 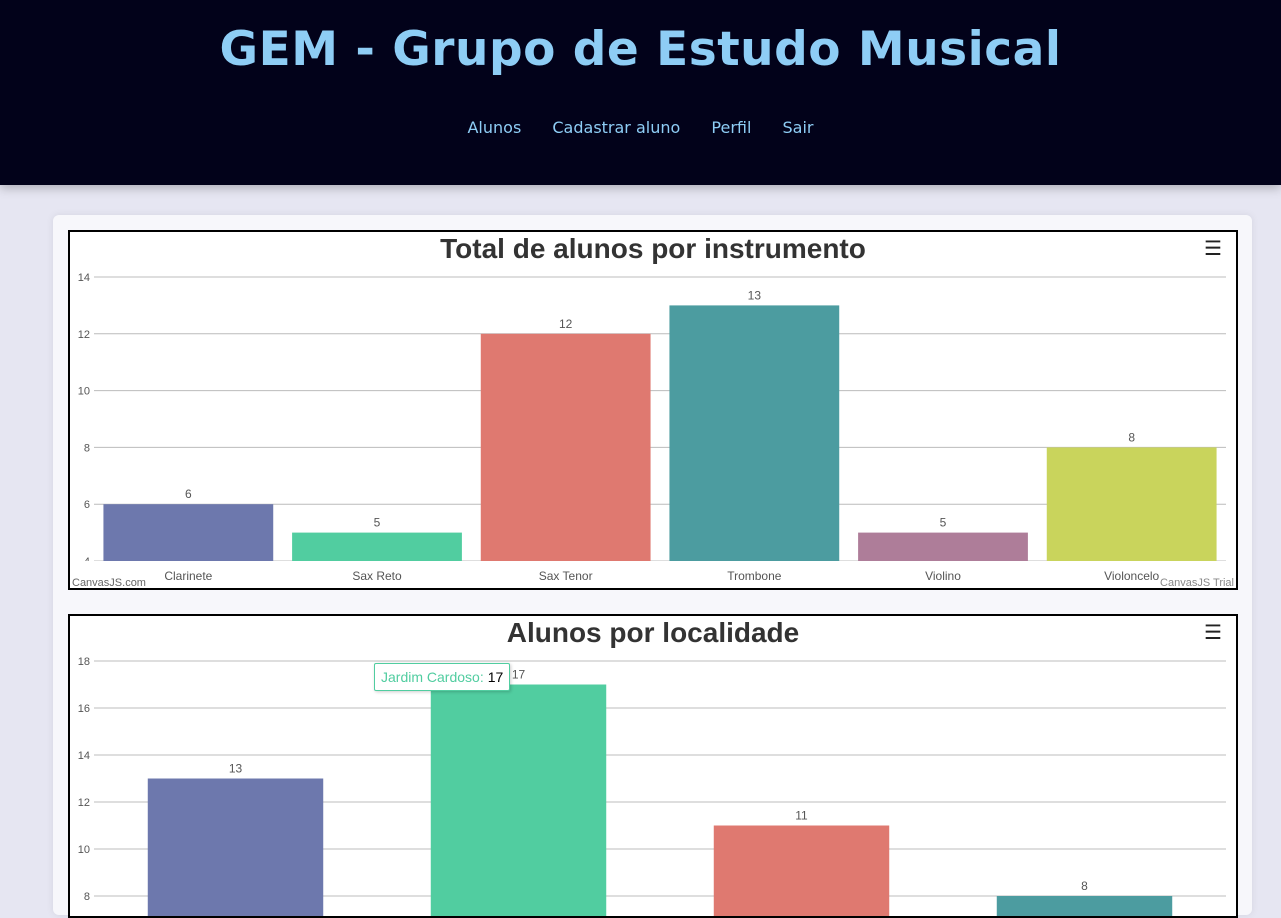 I want to click on nav-link-cadastrar-aluno: Cadastrar aluno, so click(x=616, y=127).